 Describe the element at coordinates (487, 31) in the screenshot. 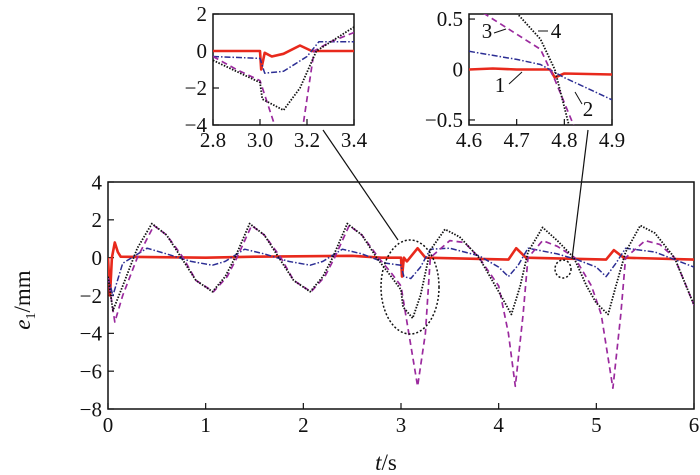

I see `curve-label-3: 3` at that location.